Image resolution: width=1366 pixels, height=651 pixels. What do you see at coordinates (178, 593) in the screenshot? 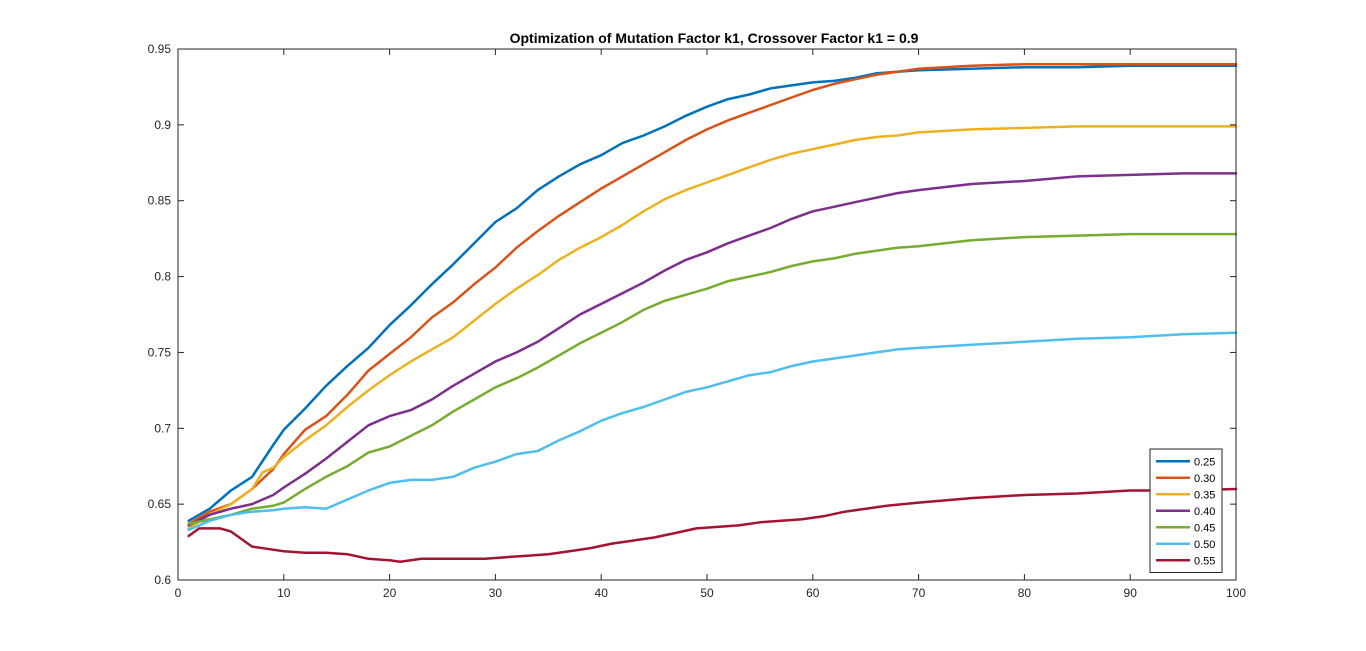
I see `x-tick-label: 0` at bounding box center [178, 593].